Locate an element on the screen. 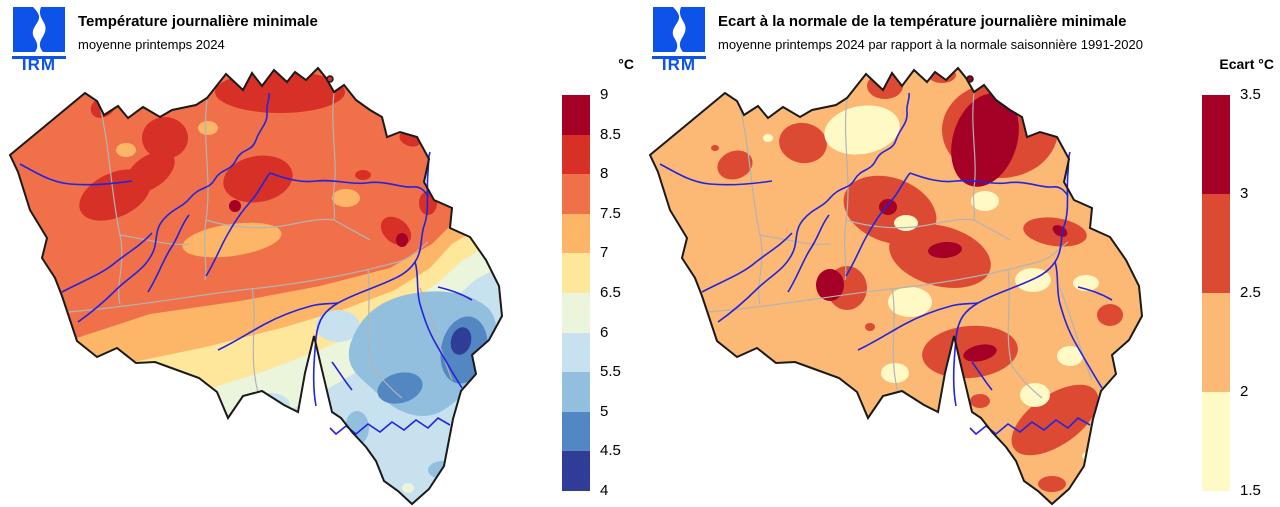 The width and height of the screenshot is (1280, 507). legend-tick-label: 1.5 is located at coordinates (1250, 490).